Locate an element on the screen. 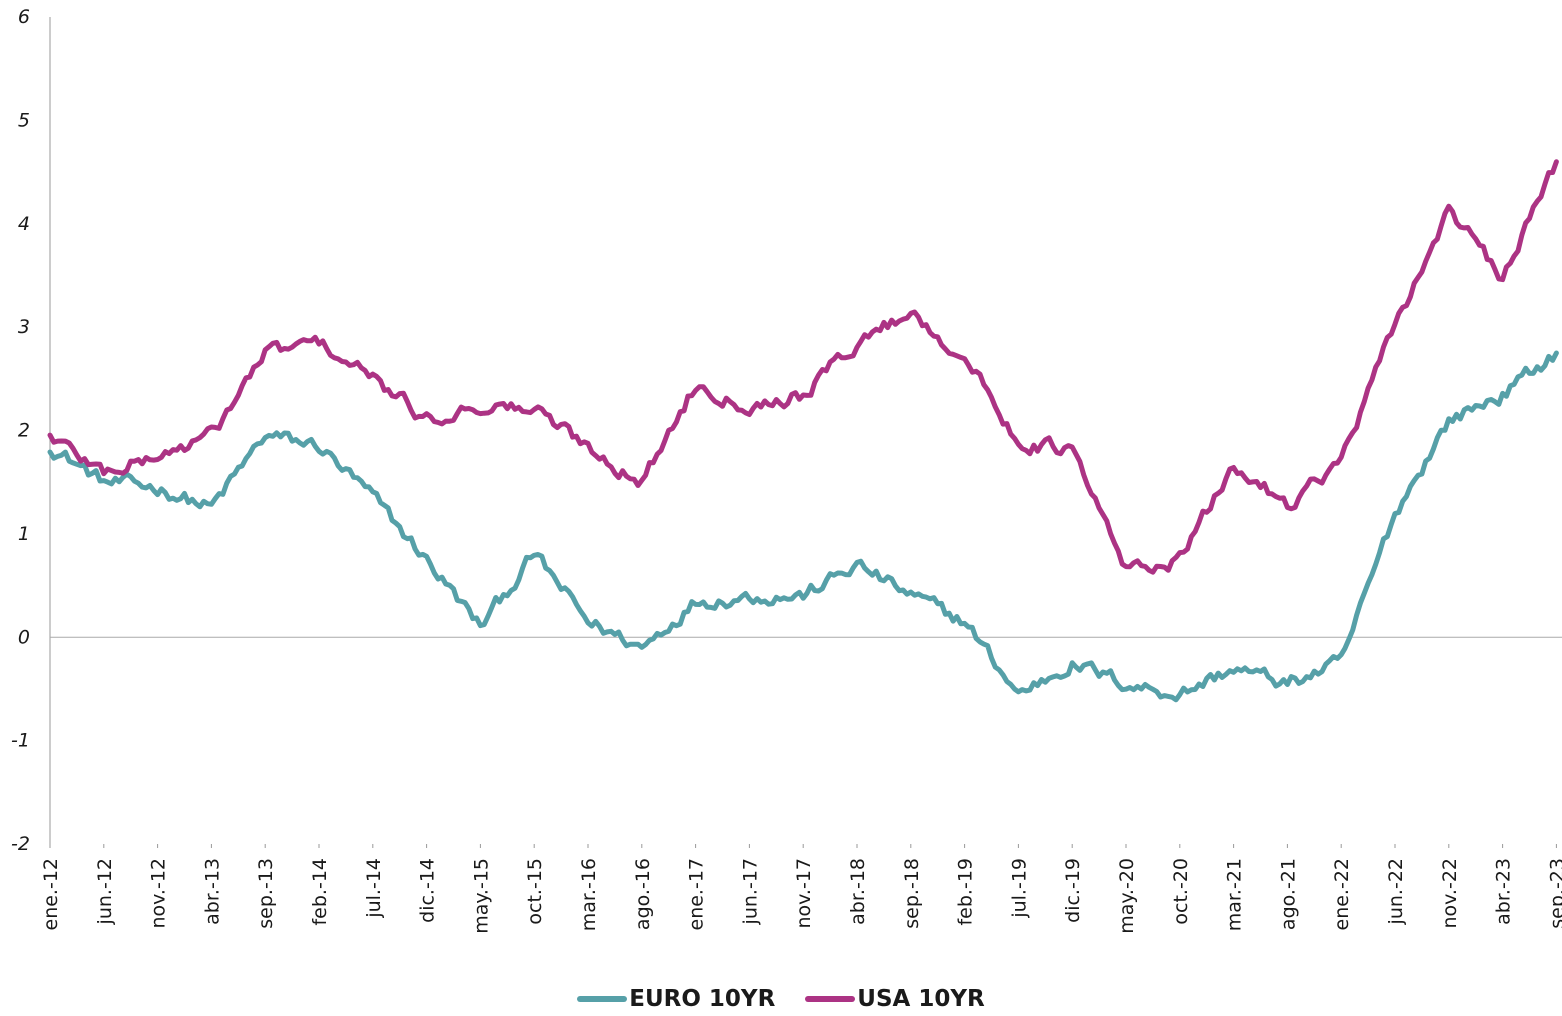  x-tick-label: ago.-21 is located at coordinates (1288, 894).